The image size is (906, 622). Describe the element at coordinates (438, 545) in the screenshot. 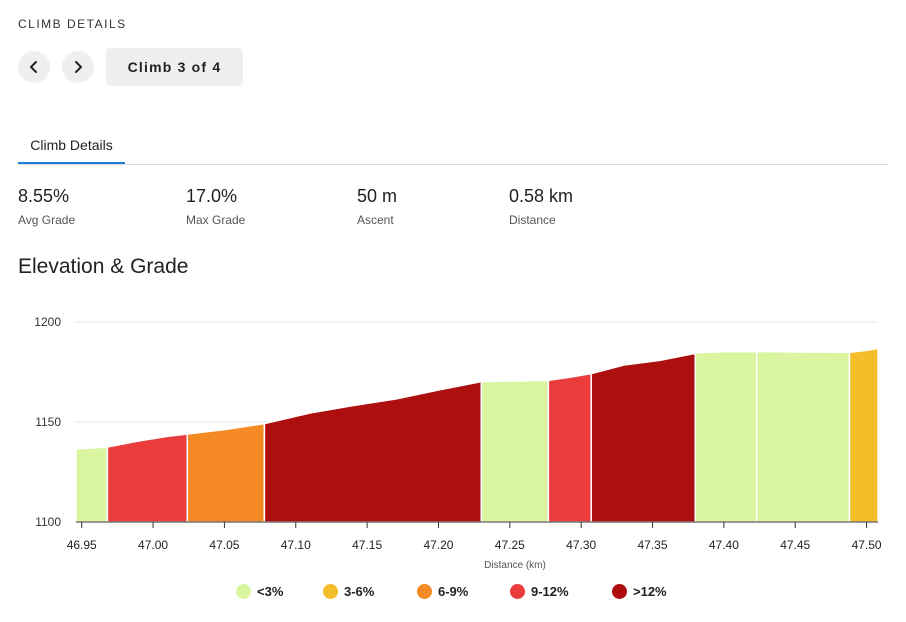

I see `x-tick-label: 47.20` at that location.